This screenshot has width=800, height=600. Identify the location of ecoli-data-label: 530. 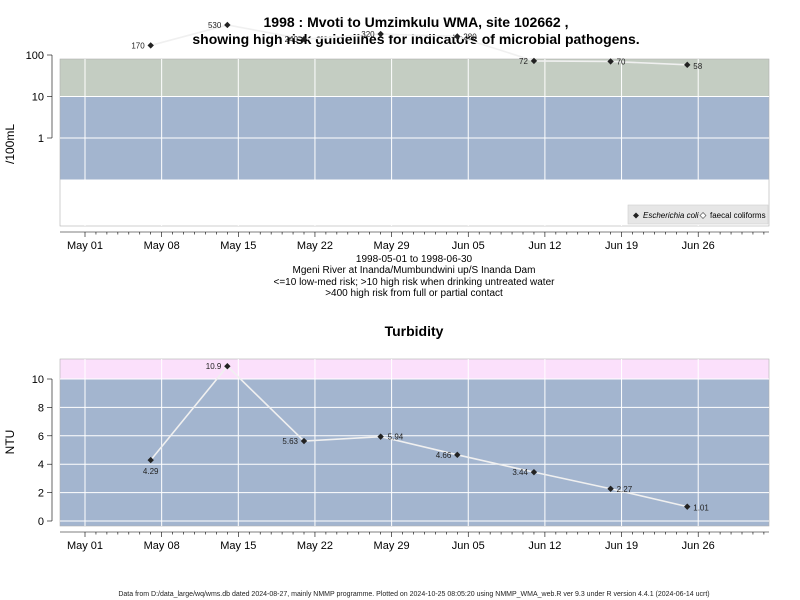
(215, 25).